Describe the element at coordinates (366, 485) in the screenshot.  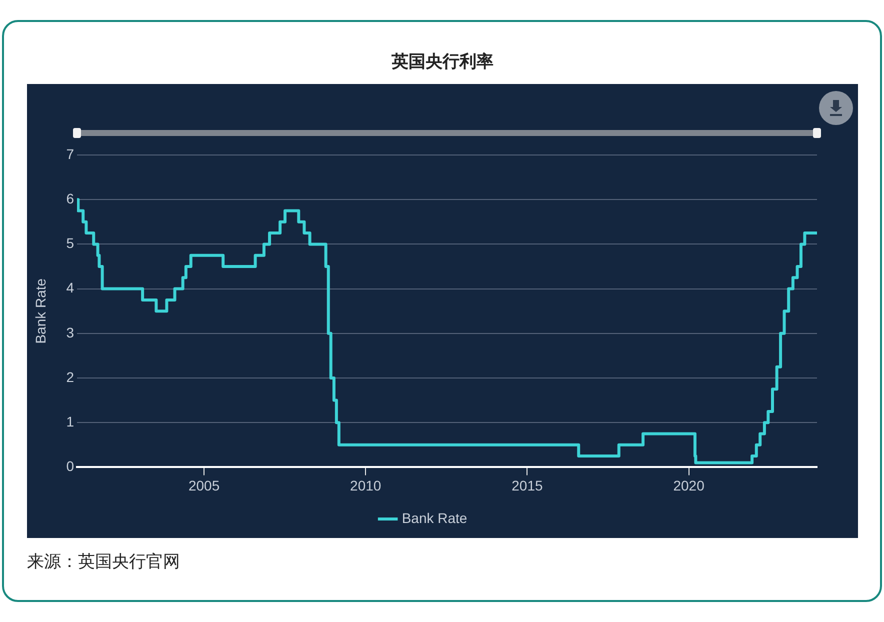
I see `x-tick-label: 2010` at that location.